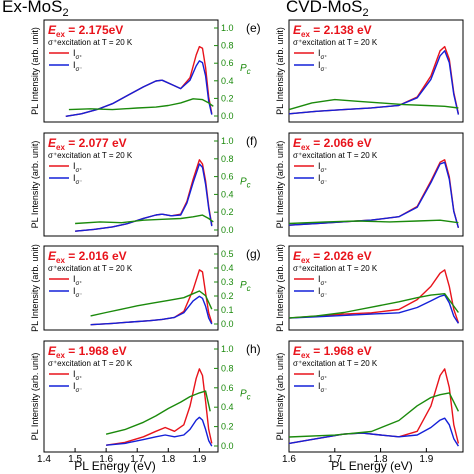 This screenshot has height=474, width=474. I want to click on x-tick-label: 1.8, so click(381, 459).